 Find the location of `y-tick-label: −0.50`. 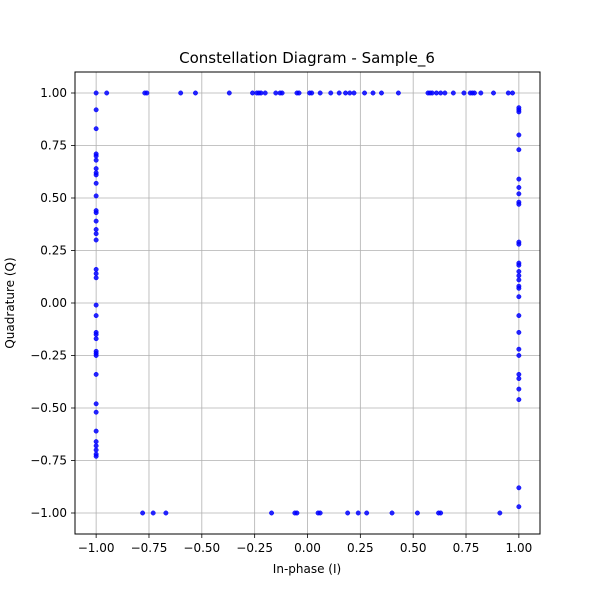

y-tick-label: −0.50 is located at coordinates (48, 408).